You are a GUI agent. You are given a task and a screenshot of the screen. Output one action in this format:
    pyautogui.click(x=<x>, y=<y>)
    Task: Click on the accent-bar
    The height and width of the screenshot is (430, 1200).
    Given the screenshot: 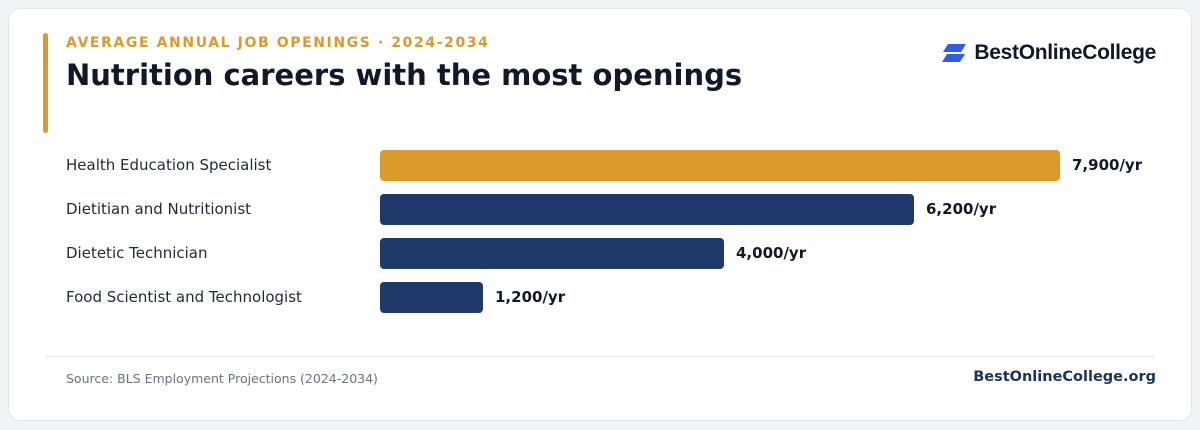 What is the action you would take?
    pyautogui.click(x=45, y=83)
    